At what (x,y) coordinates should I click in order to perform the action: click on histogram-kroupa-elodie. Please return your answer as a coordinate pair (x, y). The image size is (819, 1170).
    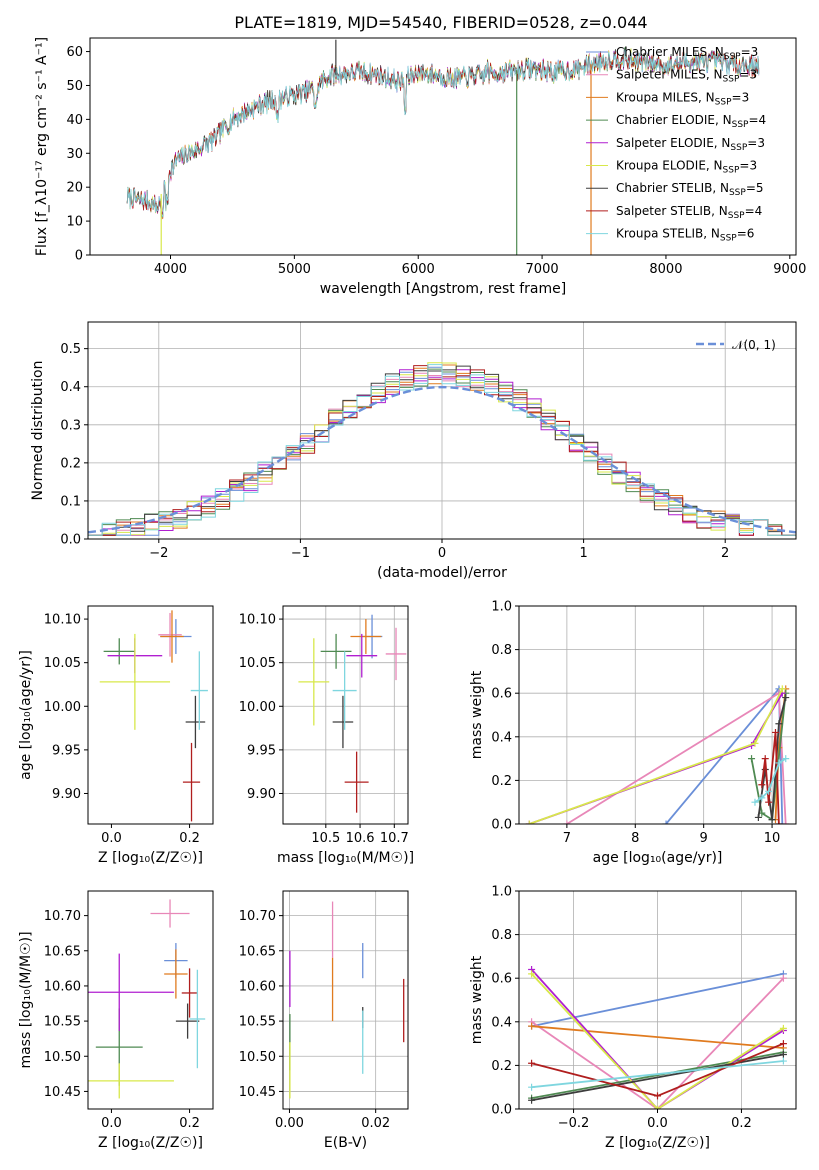
    Looking at the image, I should click on (442, 450).